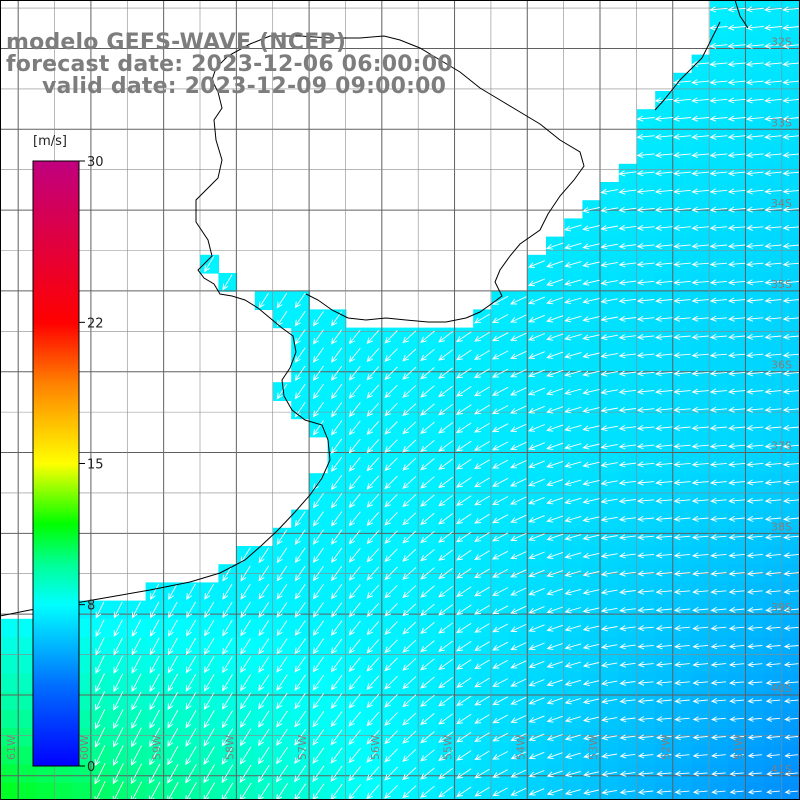  Describe the element at coordinates (666, 747) in the screenshot. I see `lon-label: 52W` at that location.